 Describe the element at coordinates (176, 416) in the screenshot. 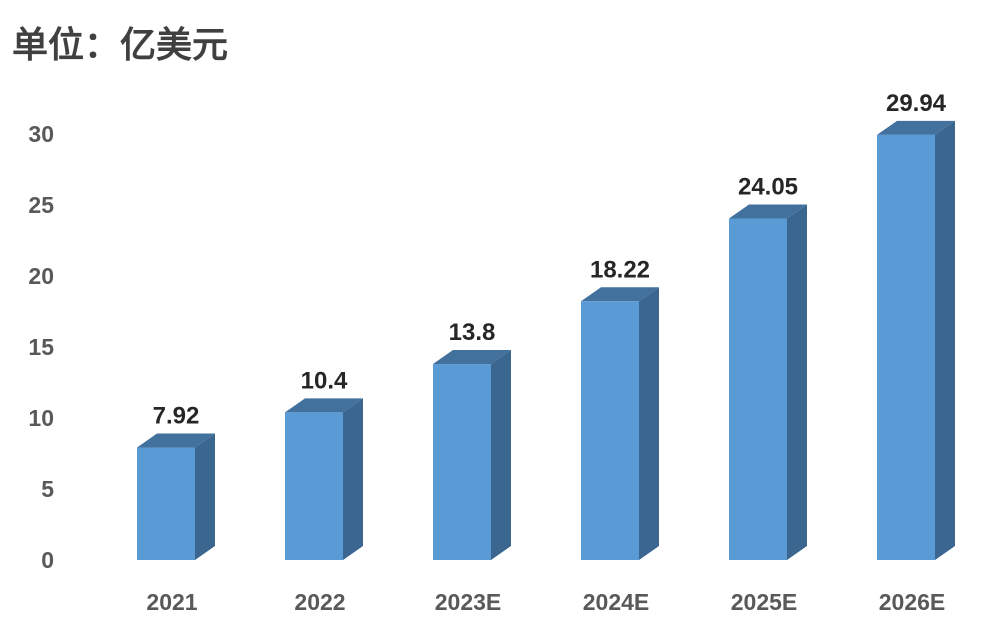

I see `bar-data-label: 7.92` at that location.